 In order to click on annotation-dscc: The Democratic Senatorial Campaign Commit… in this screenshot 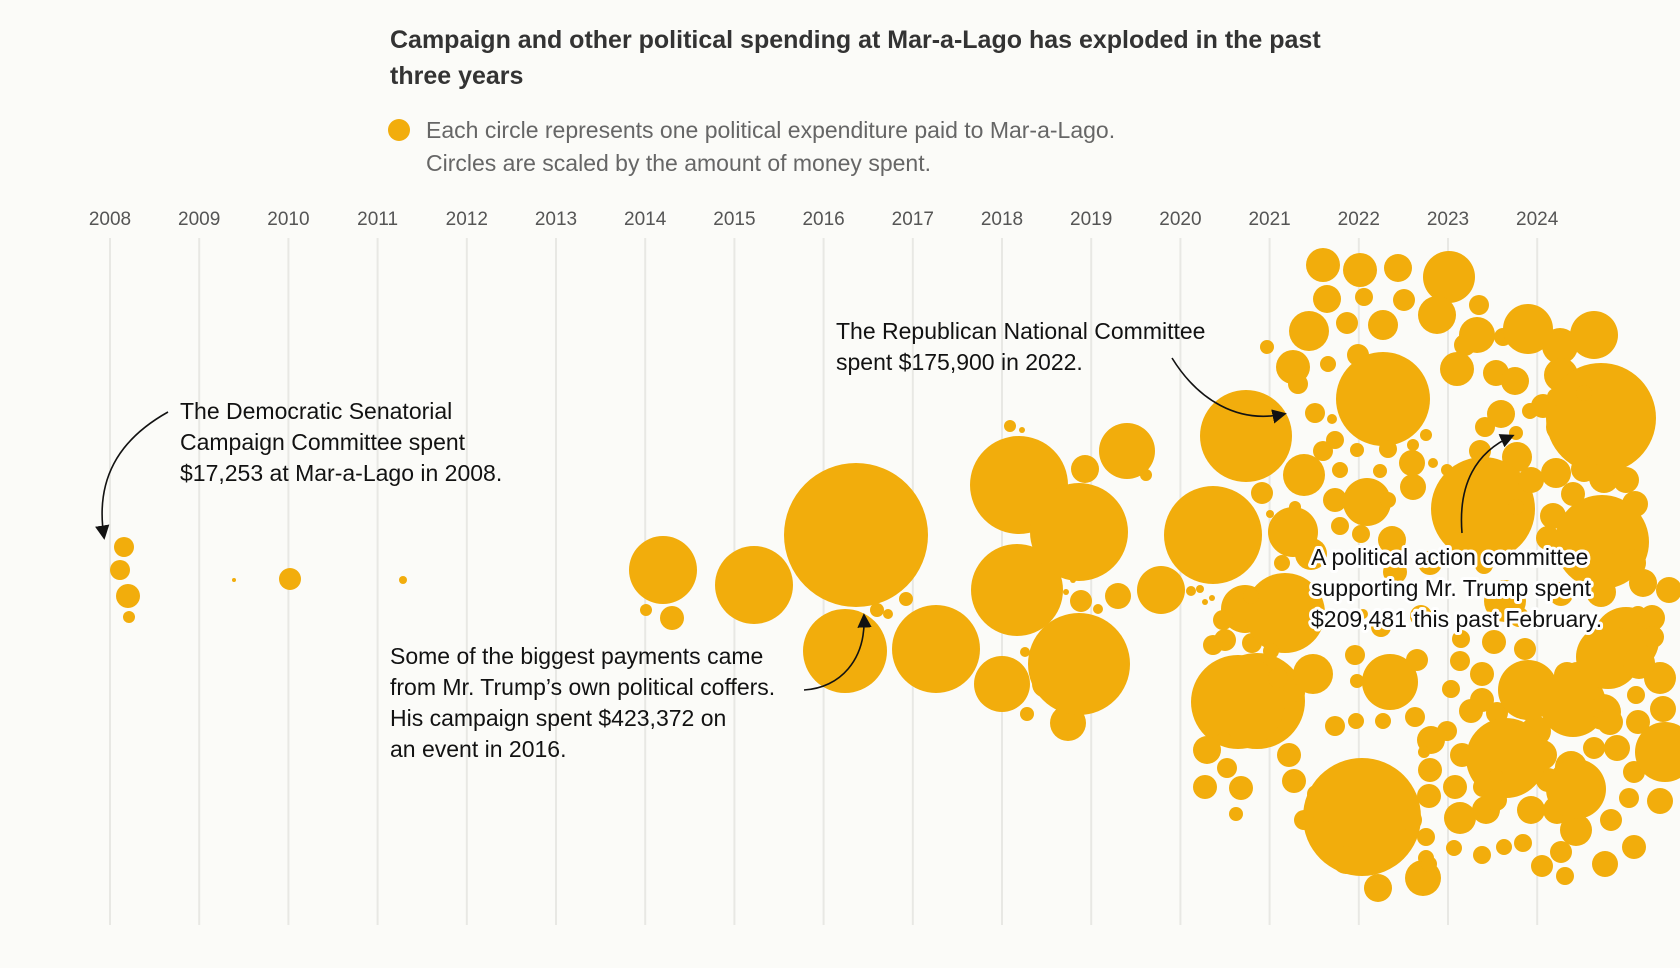, I will do `click(341, 442)`.